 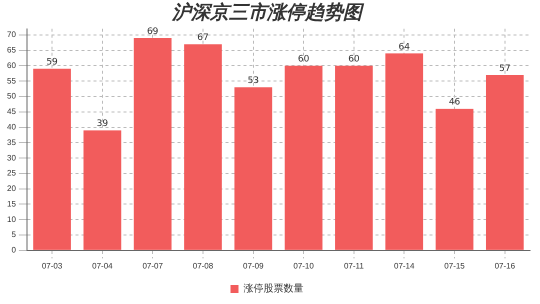 I want to click on data-label: 39, so click(x=102, y=124).